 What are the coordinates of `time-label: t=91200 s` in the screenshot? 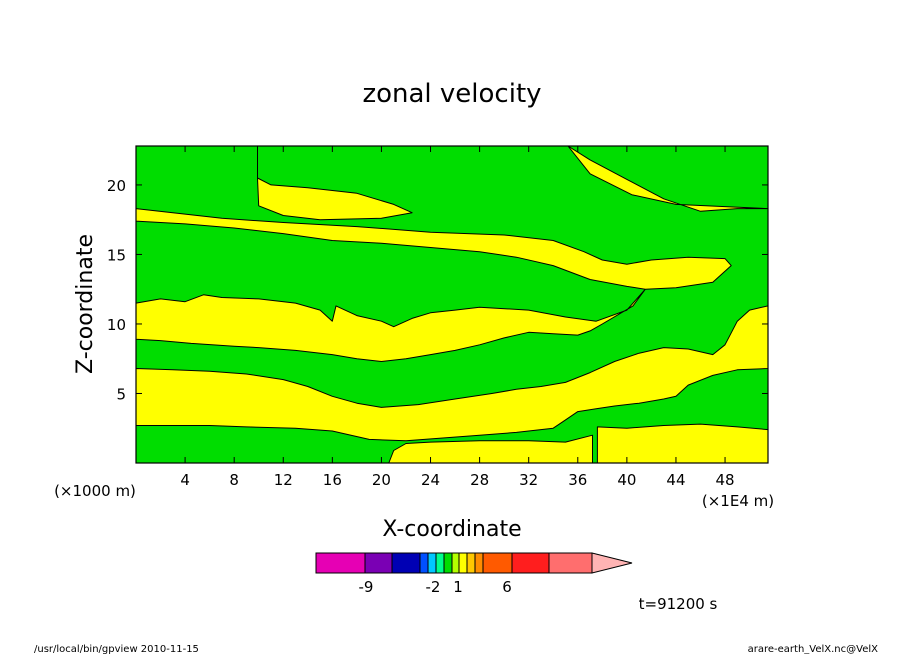 It's located at (678, 604).